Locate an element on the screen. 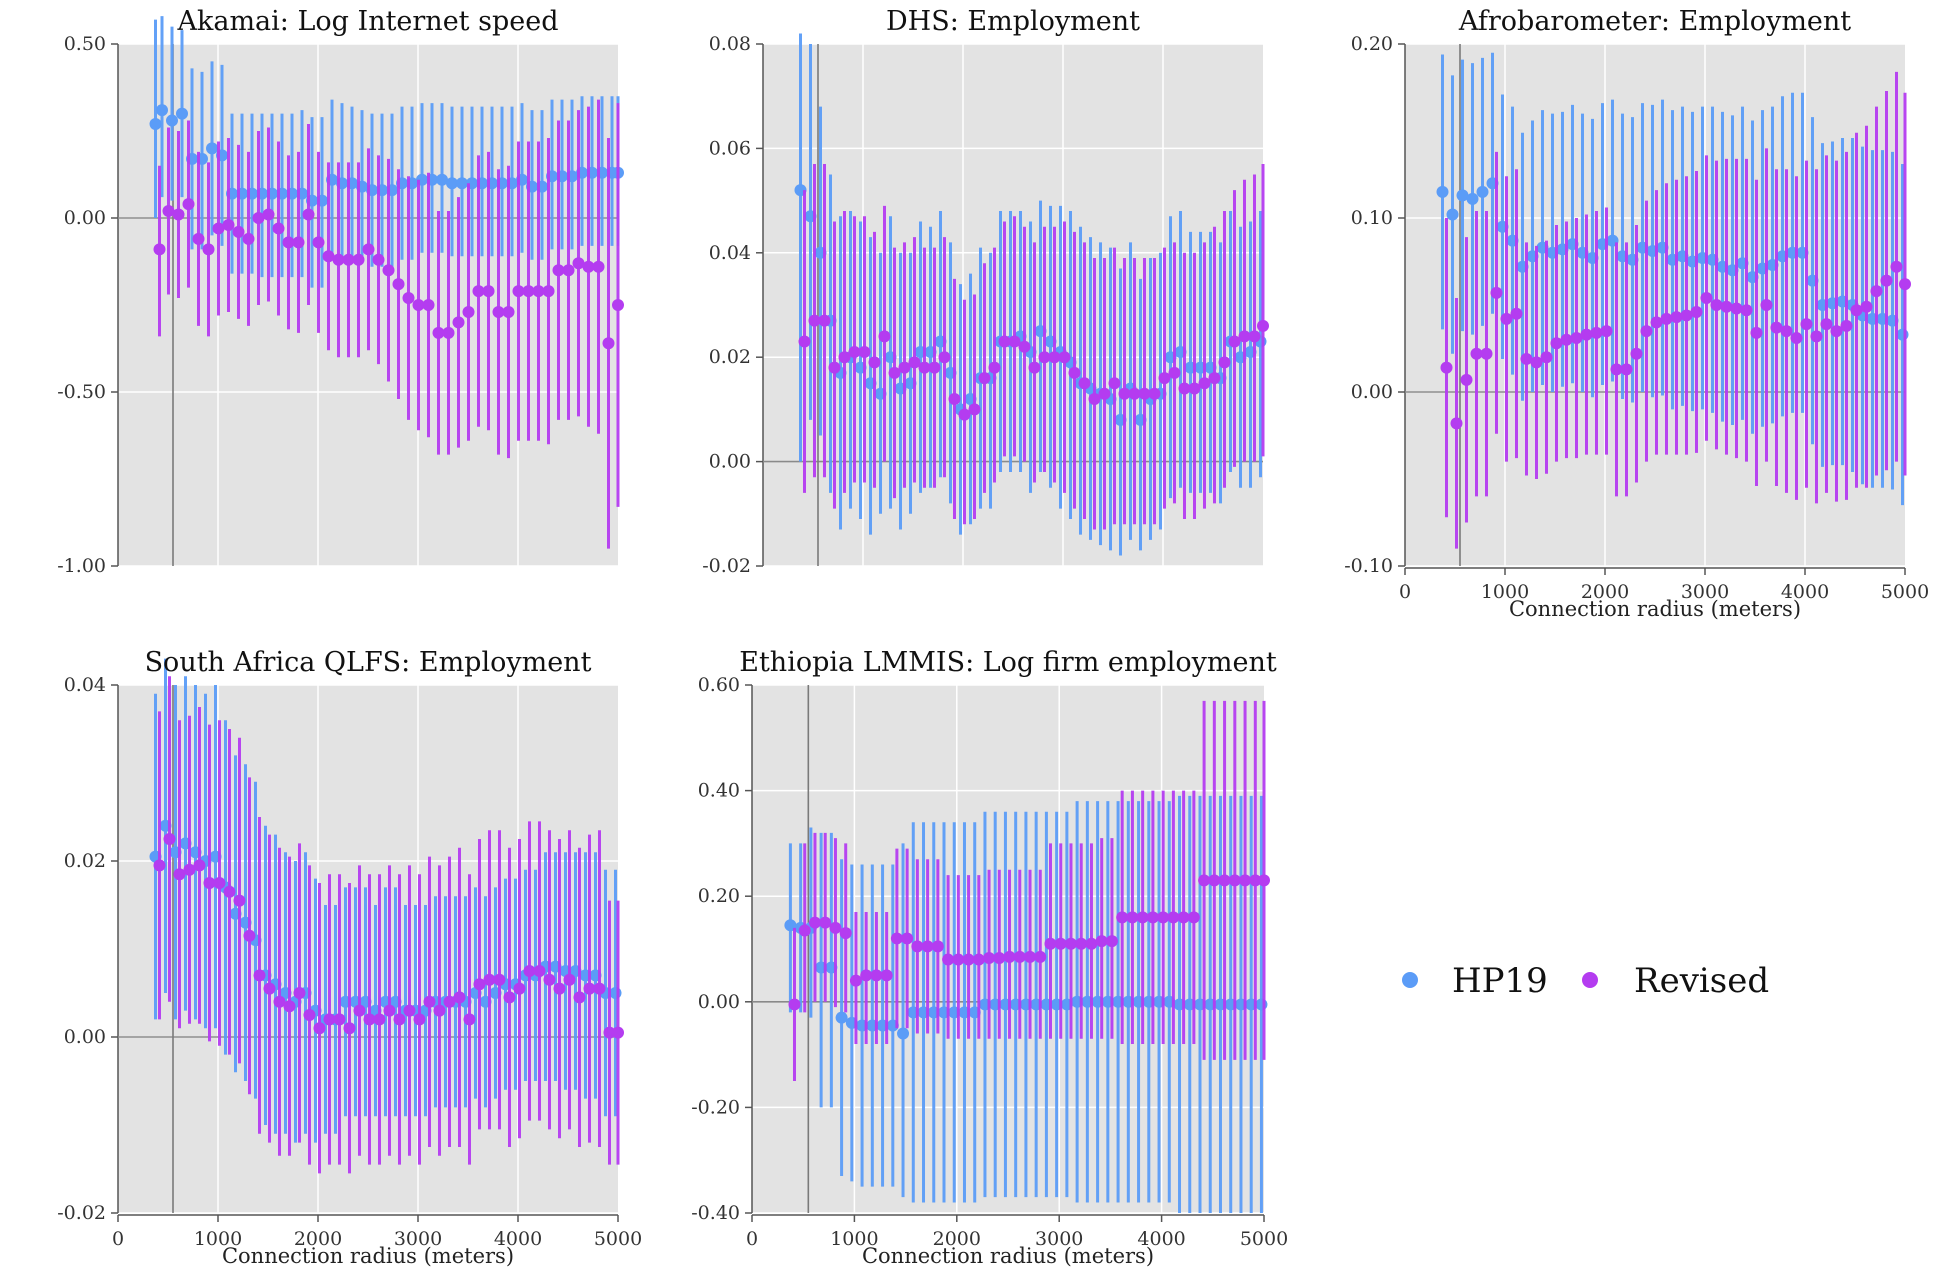  x-axis-label: Connection radius (meters) is located at coordinates (1655, 609).